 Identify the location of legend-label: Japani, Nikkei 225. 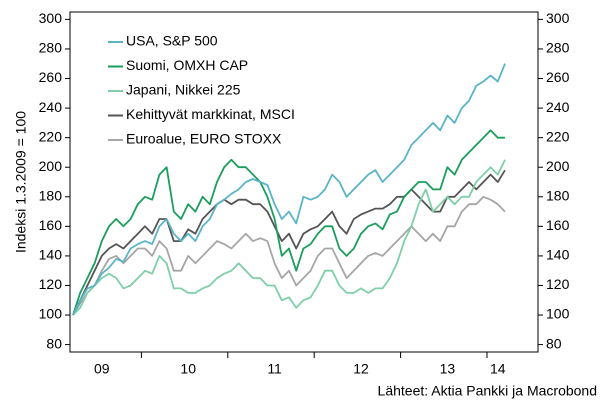
(183, 90).